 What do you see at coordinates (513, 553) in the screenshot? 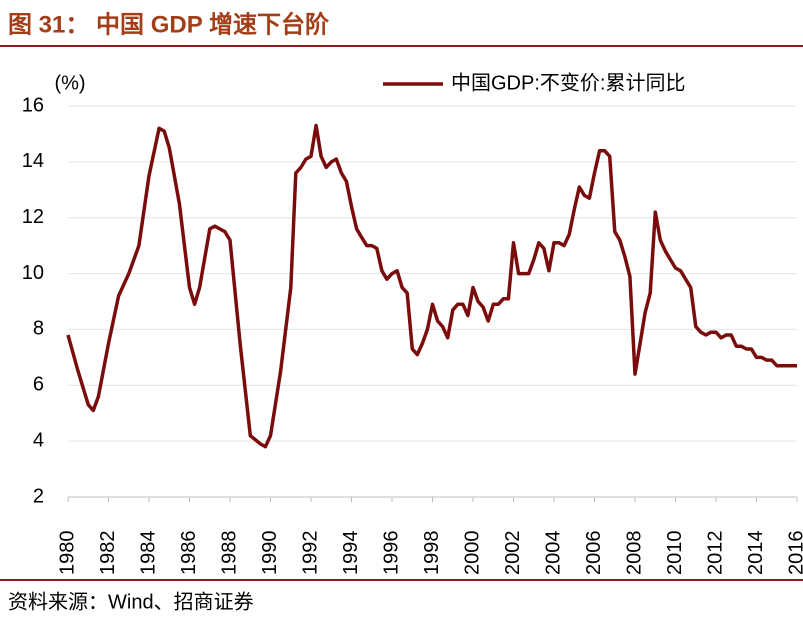
I see `x-tick-label: 2002` at bounding box center [513, 553].